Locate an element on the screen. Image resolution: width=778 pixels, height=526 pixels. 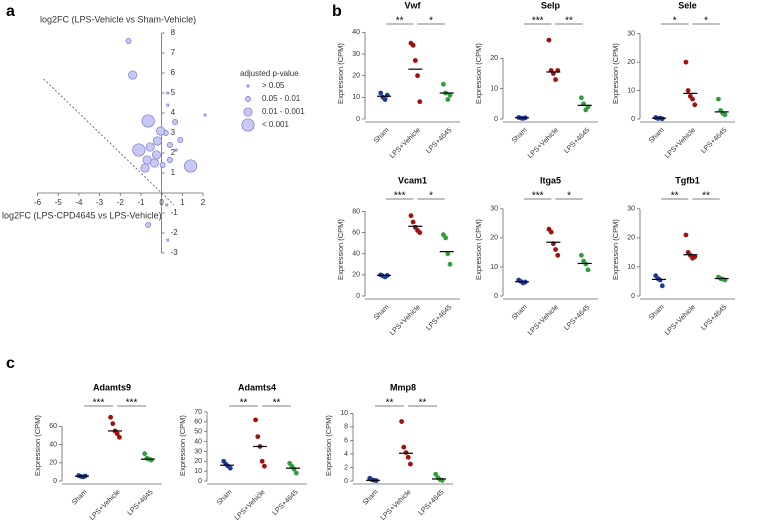
x-axis-label: log2FC (LPS-CPD4645 vs LPS-Vehicle) is located at coordinates (82, 215).